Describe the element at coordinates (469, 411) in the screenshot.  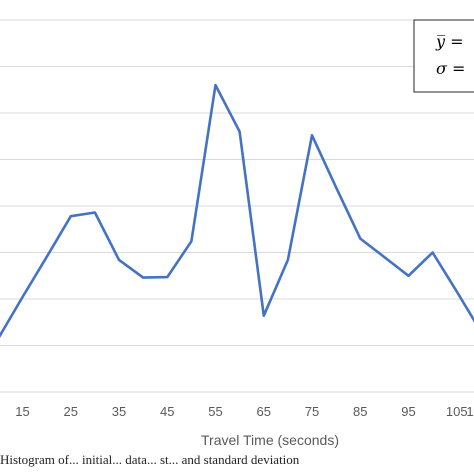
I see `x-tick-label: 1` at that location.